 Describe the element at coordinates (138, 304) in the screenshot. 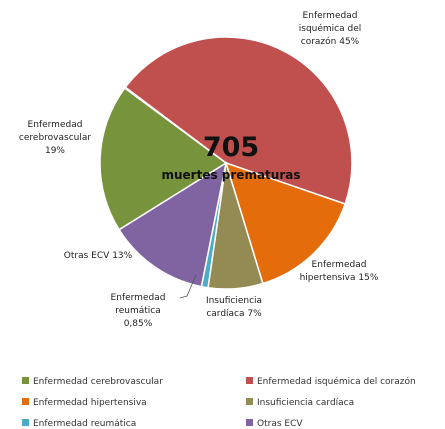

I see `label-category: Enfermedad reumática` at that location.